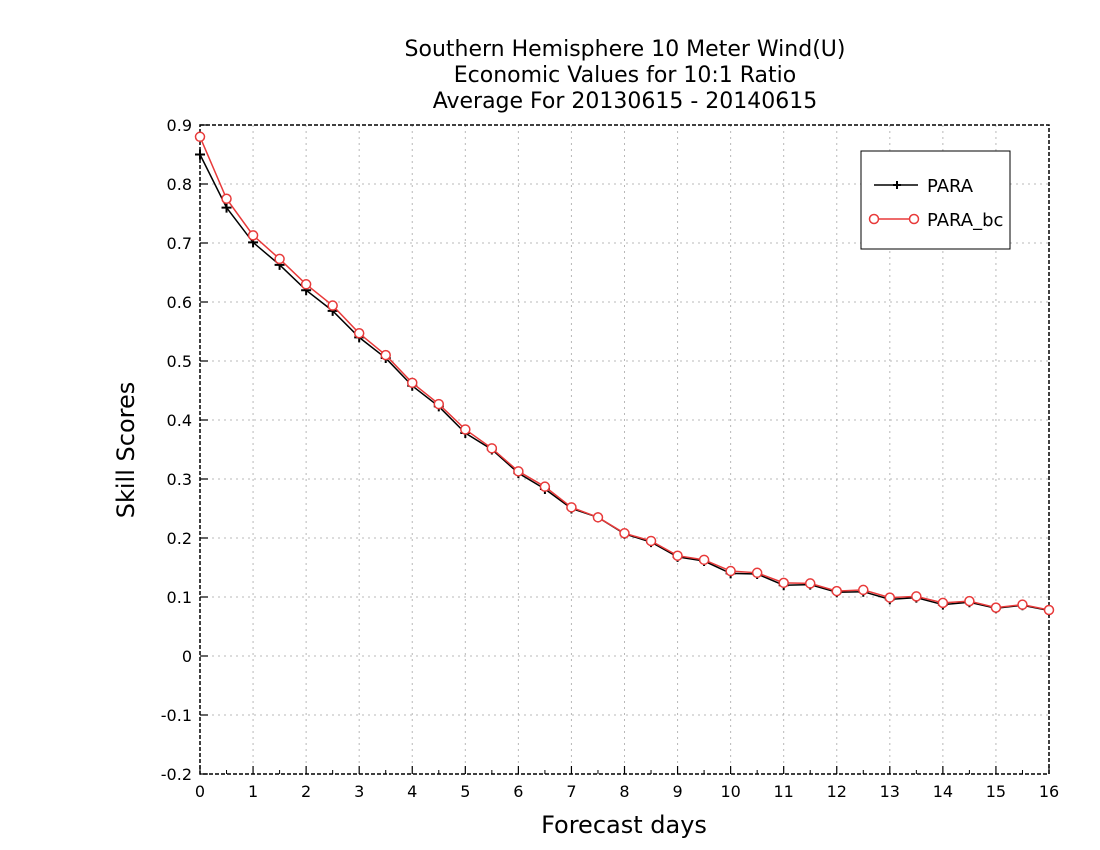 Image resolution: width=1100 pixels, height=850 pixels. I want to click on legend-marker-para, so click(897, 185).